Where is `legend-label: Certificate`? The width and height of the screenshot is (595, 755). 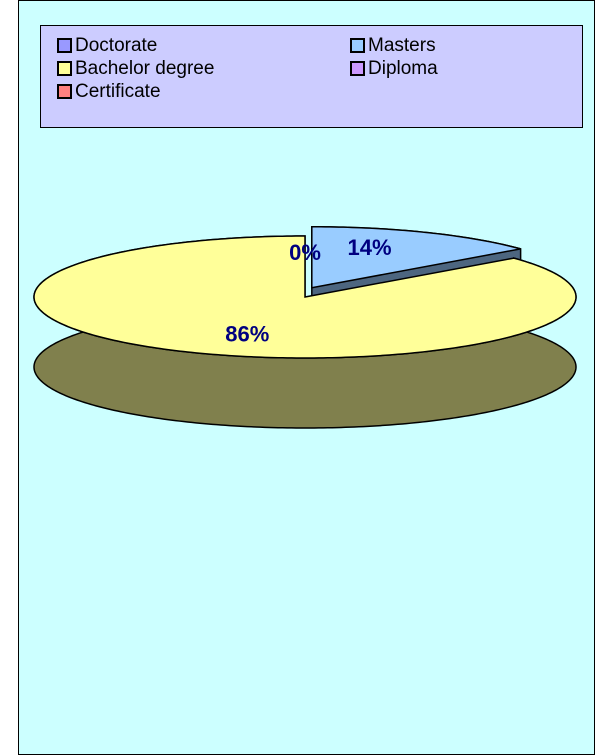
legend-label: Certificate is located at coordinates (118, 91).